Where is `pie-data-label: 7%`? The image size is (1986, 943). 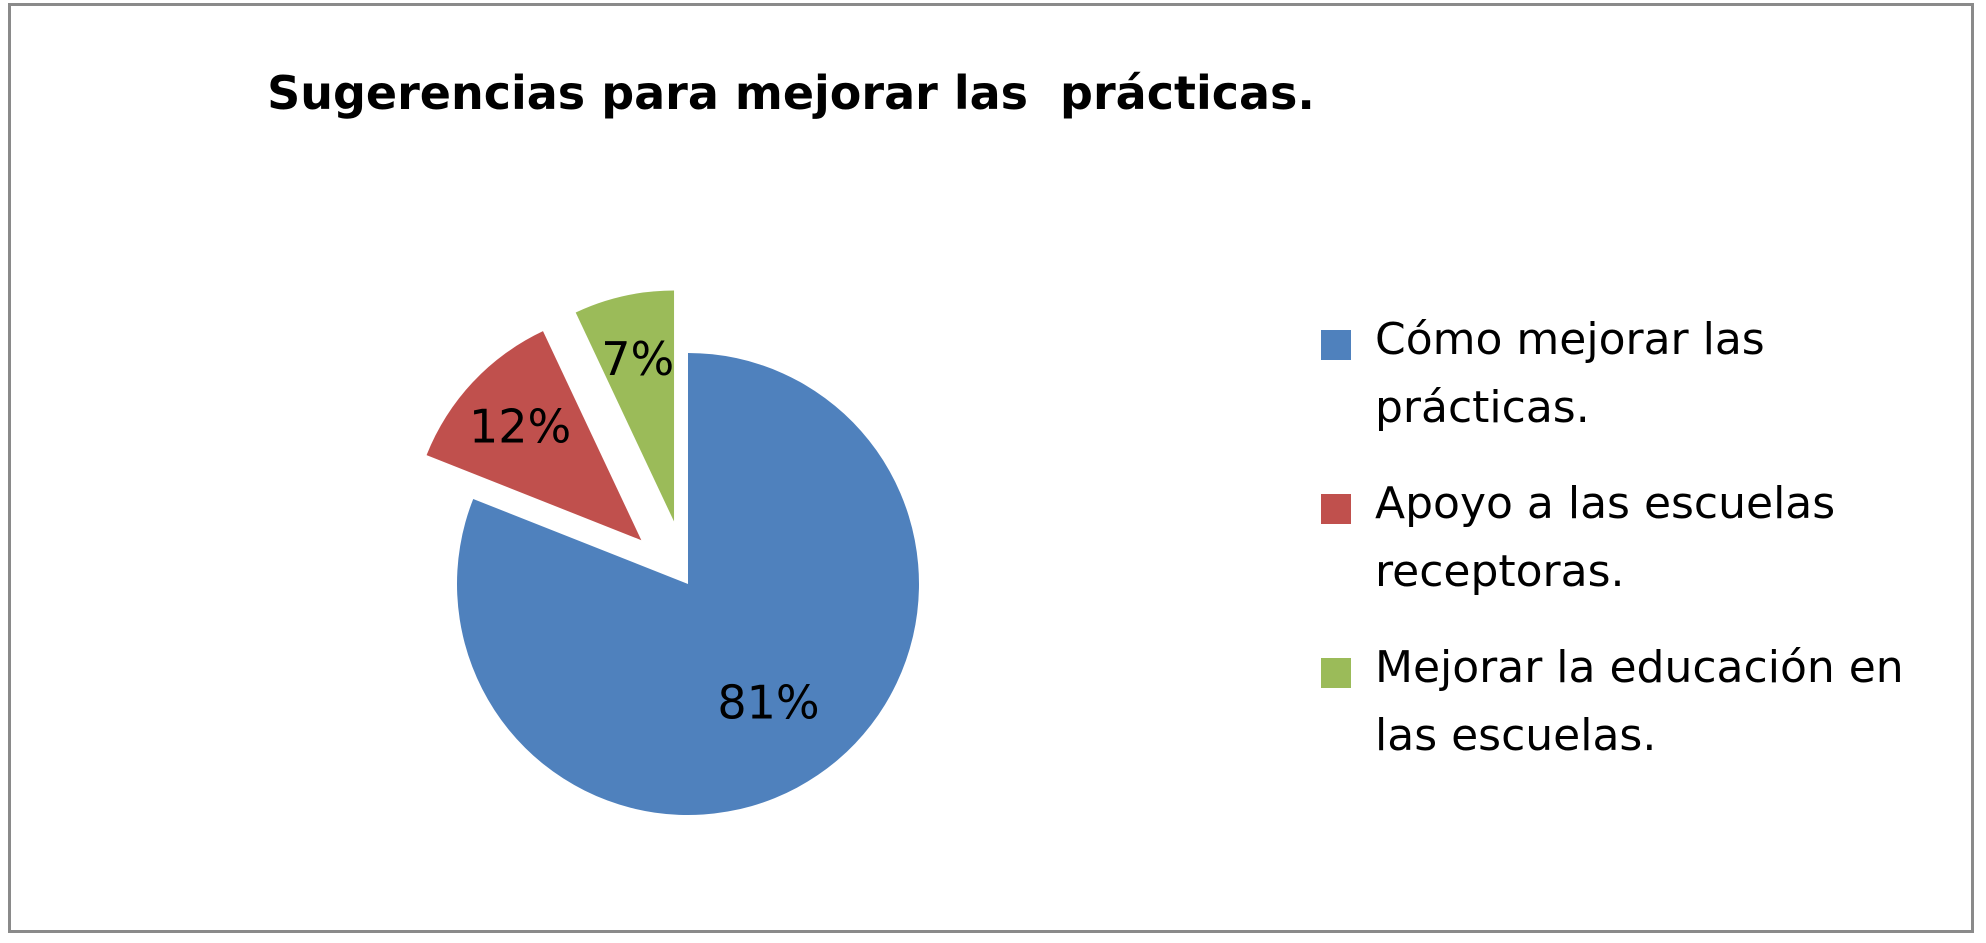 pie-data-label: 7% is located at coordinates (637, 359).